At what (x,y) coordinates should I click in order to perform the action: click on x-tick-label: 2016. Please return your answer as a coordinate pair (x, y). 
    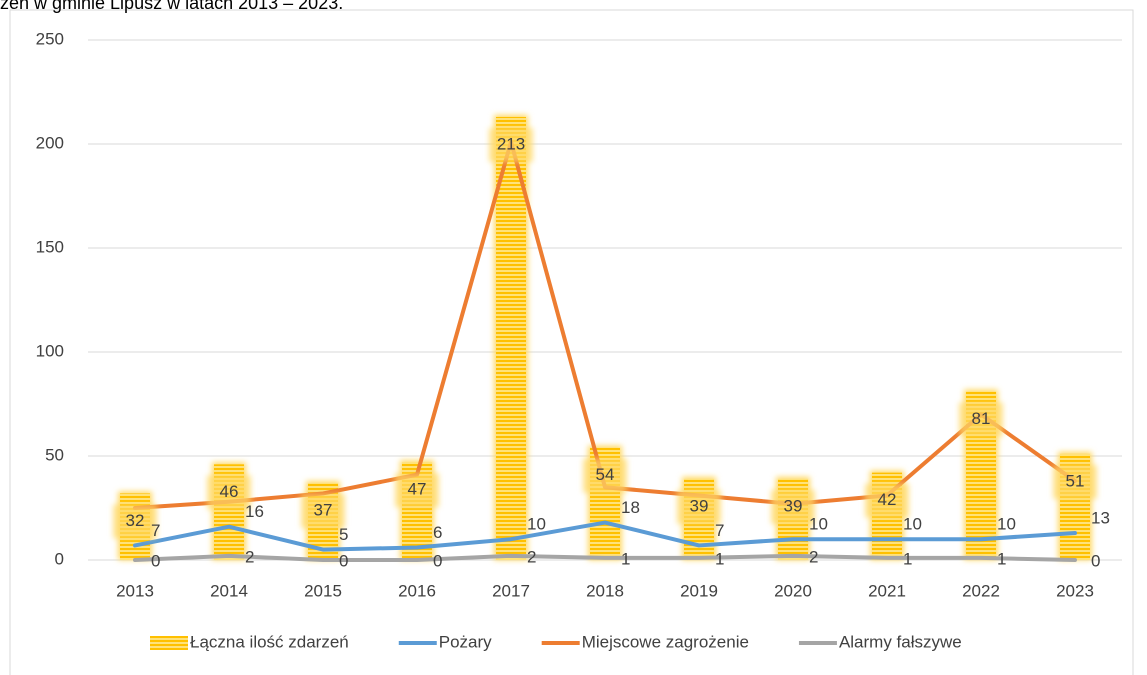
    Looking at the image, I should click on (417, 590).